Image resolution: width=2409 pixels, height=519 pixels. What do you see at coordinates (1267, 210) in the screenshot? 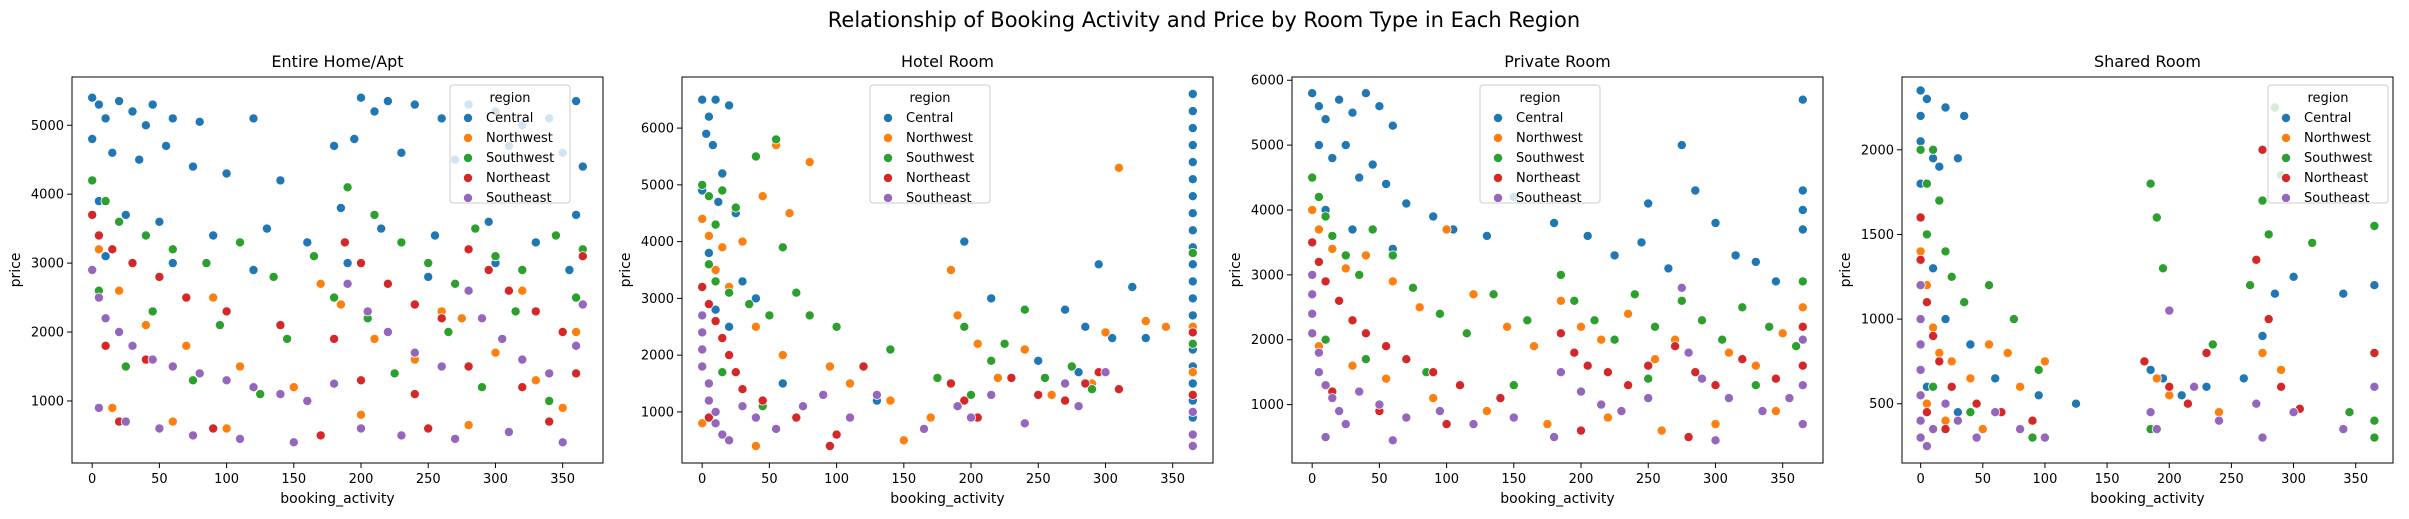
I see `y-tick-label: 4000` at bounding box center [1267, 210].